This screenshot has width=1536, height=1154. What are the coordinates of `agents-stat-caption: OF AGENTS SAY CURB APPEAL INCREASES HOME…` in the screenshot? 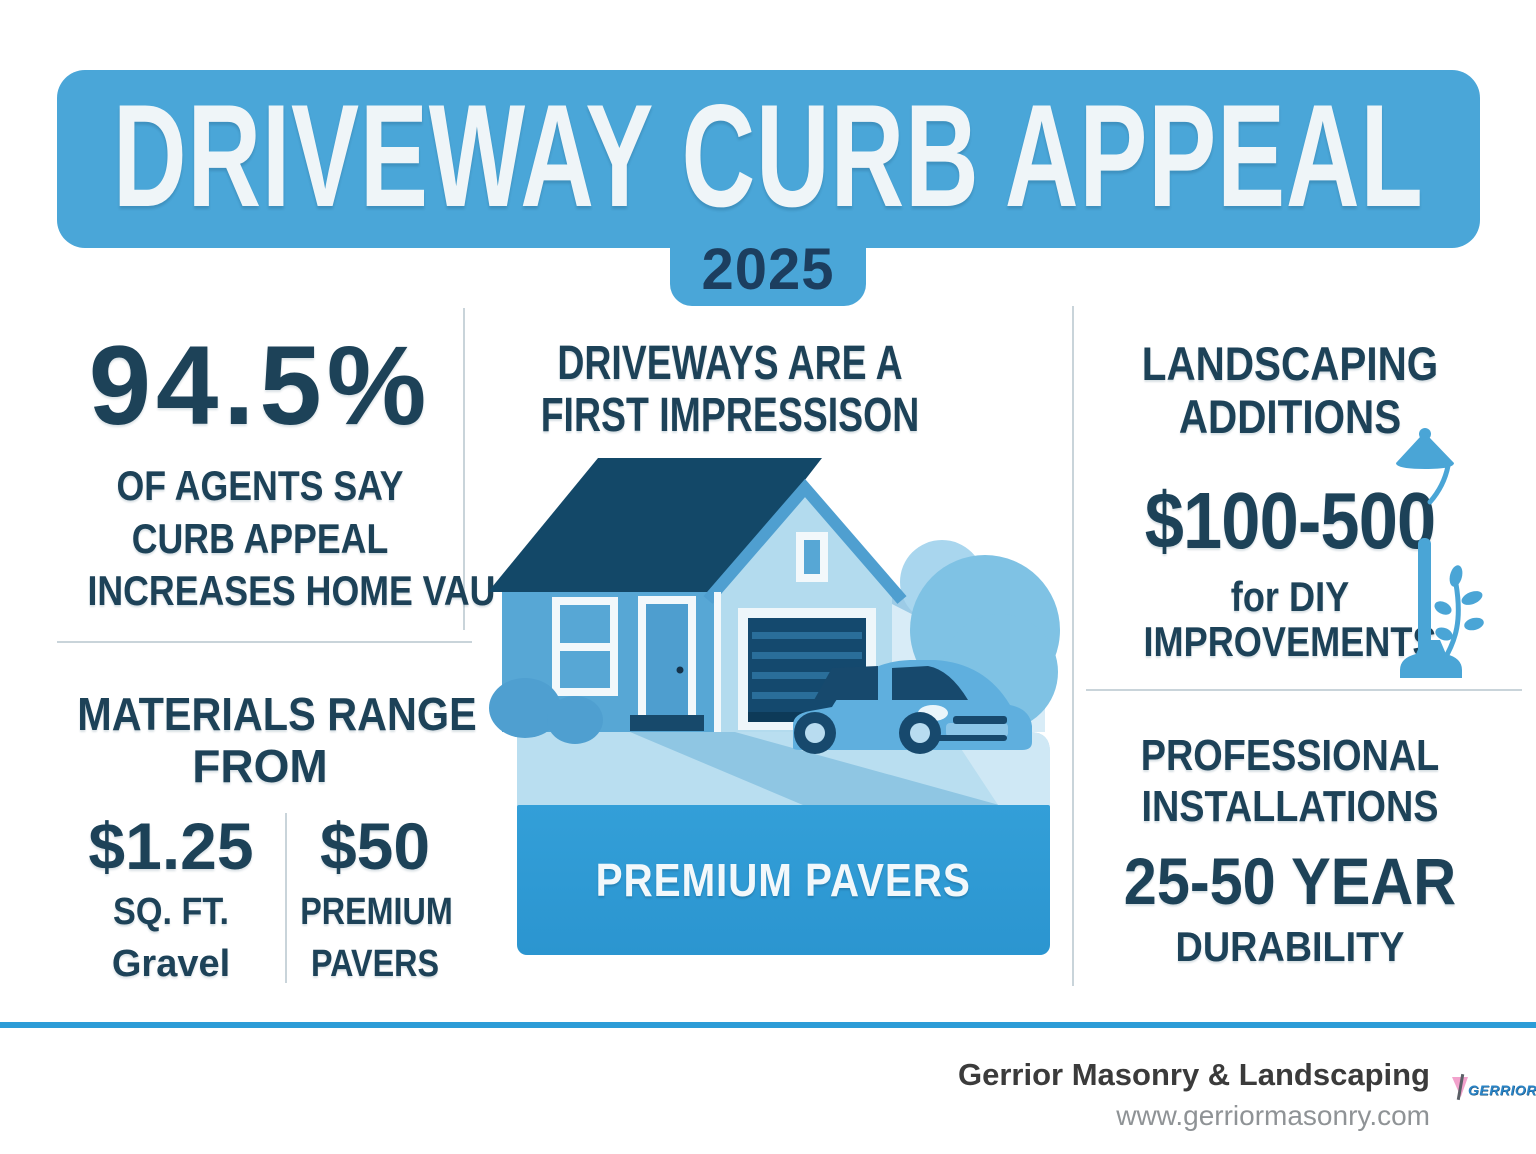 It's located at (291, 539).